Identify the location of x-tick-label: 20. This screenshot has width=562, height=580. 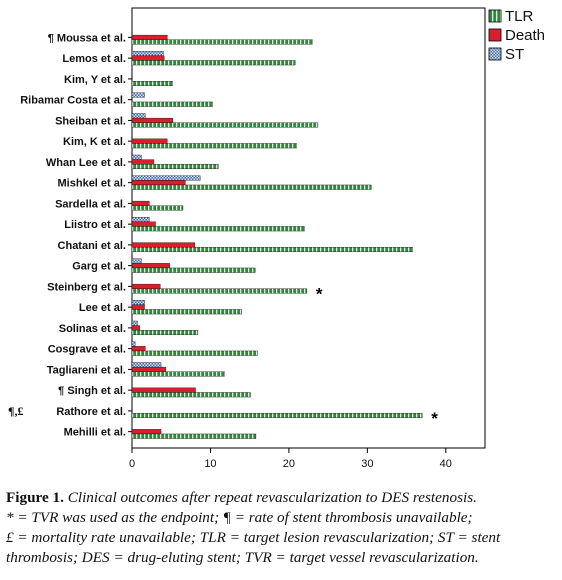
(289, 464).